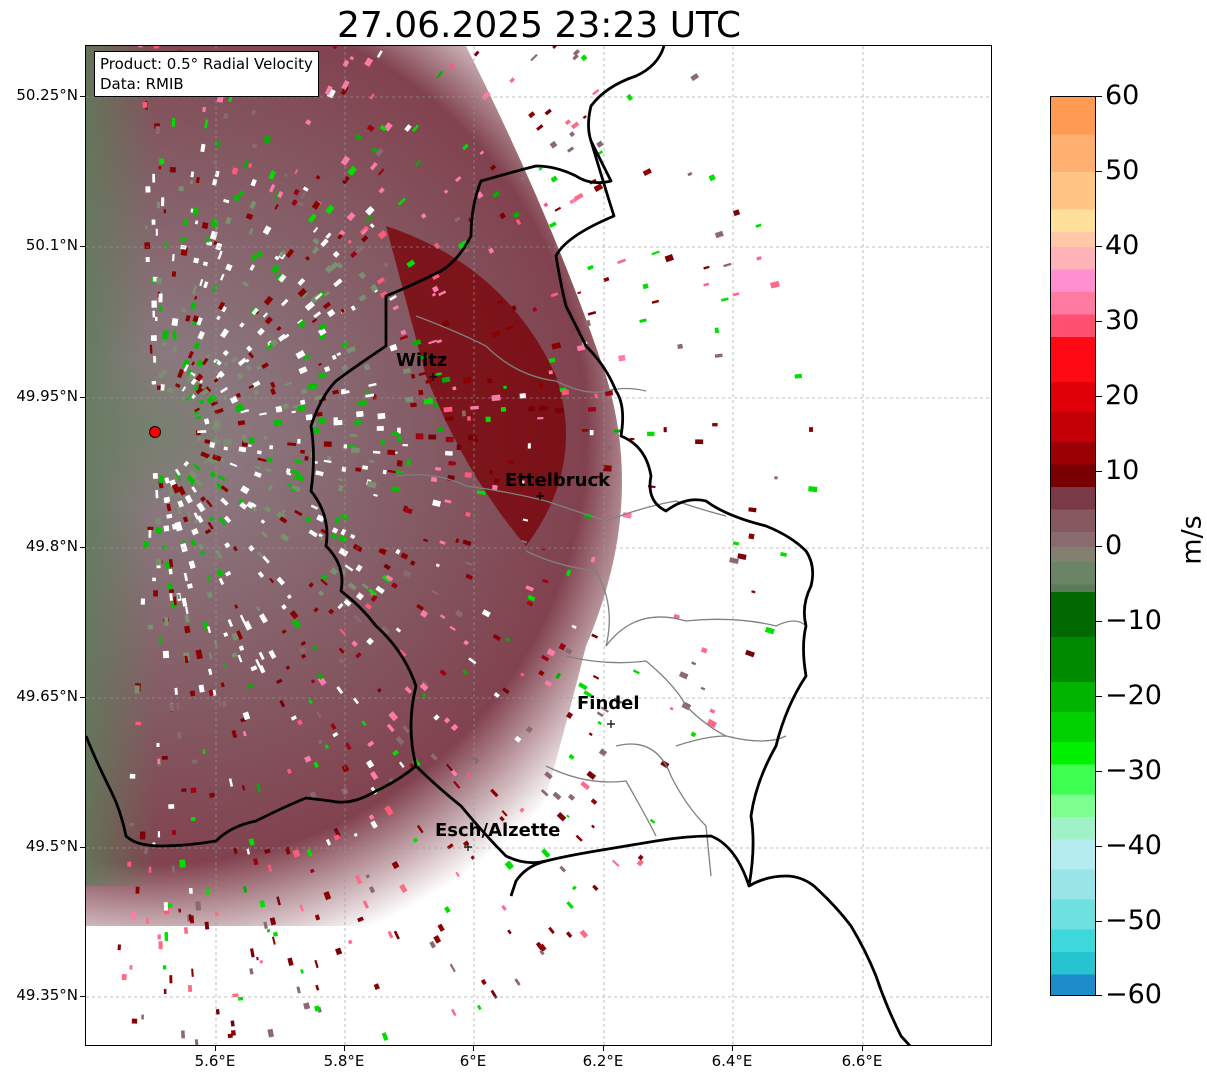 This screenshot has height=1081, width=1207. What do you see at coordinates (47, 696) in the screenshot?
I see `lat-label: 49.65°N` at bounding box center [47, 696].